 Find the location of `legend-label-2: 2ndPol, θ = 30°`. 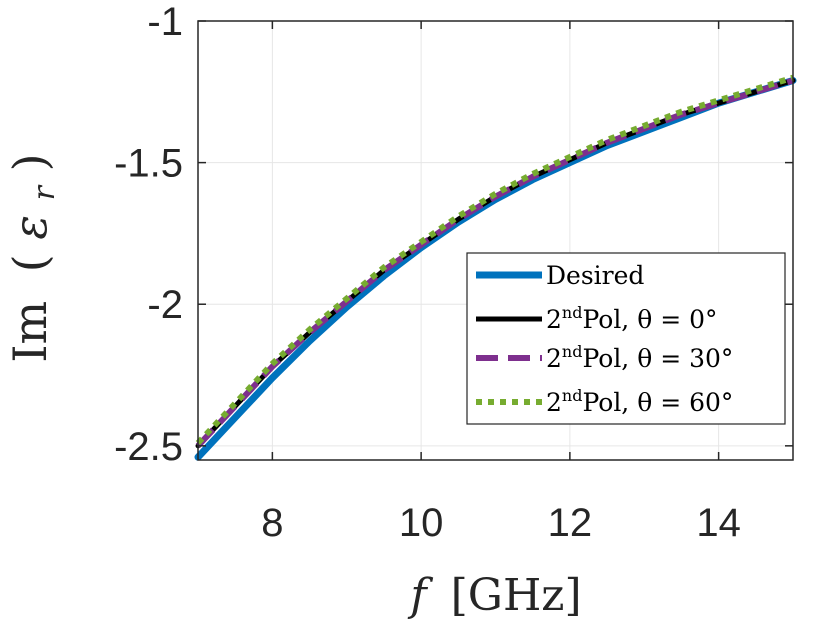

legend-label-2: 2ndPol, θ = 30° is located at coordinates (639, 357).